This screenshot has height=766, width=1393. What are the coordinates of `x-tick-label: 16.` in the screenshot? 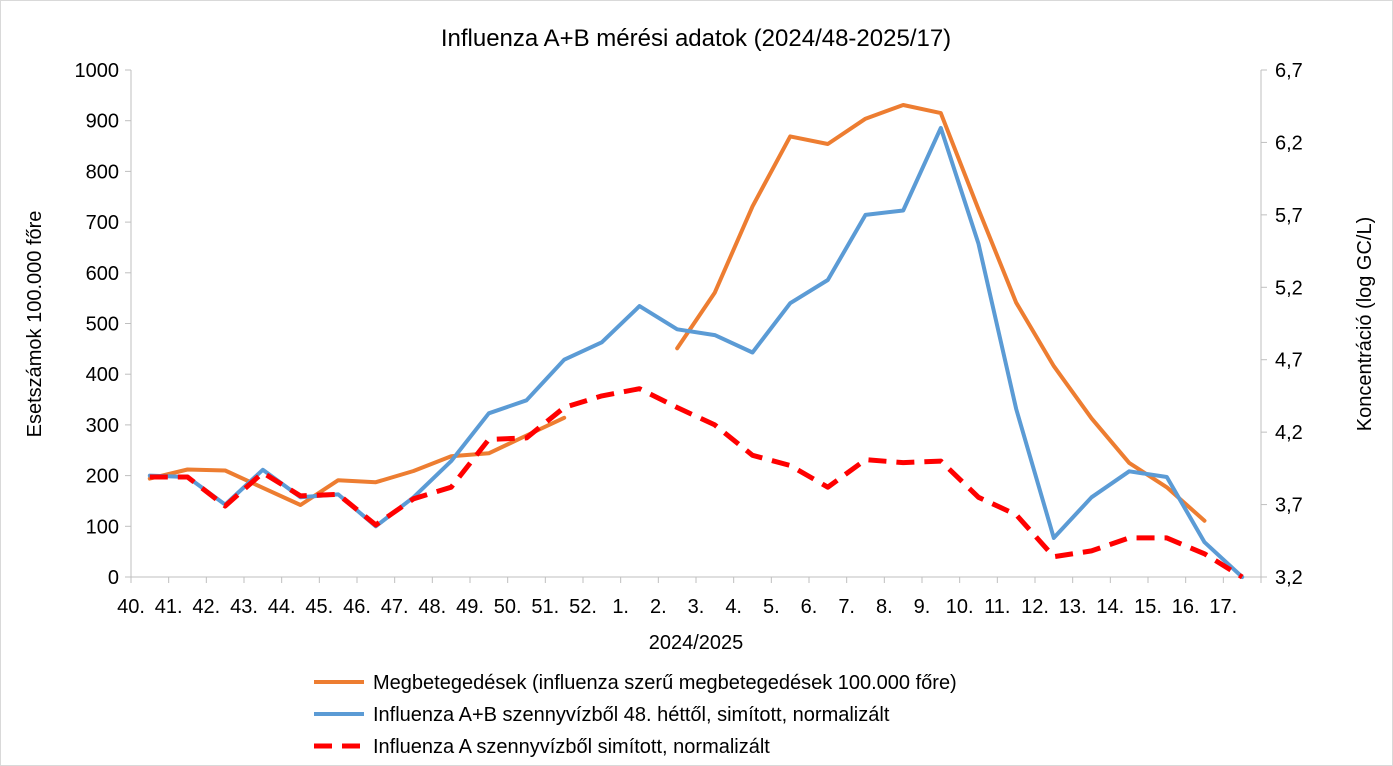 It's located at (1186, 607).